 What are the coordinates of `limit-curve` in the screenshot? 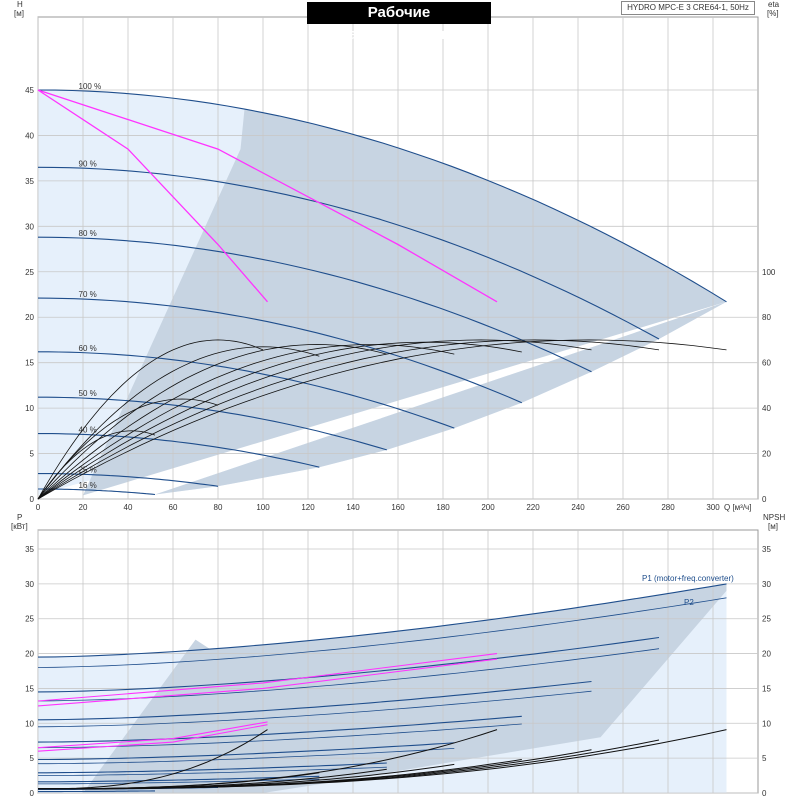 It's located at (152, 196).